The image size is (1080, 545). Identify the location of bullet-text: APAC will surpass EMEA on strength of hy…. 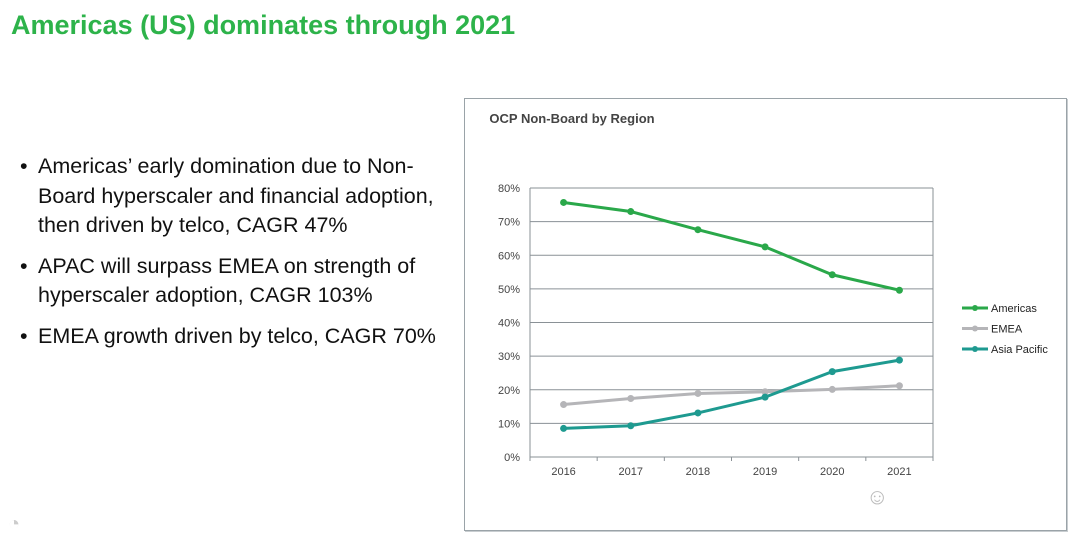
(227, 280).